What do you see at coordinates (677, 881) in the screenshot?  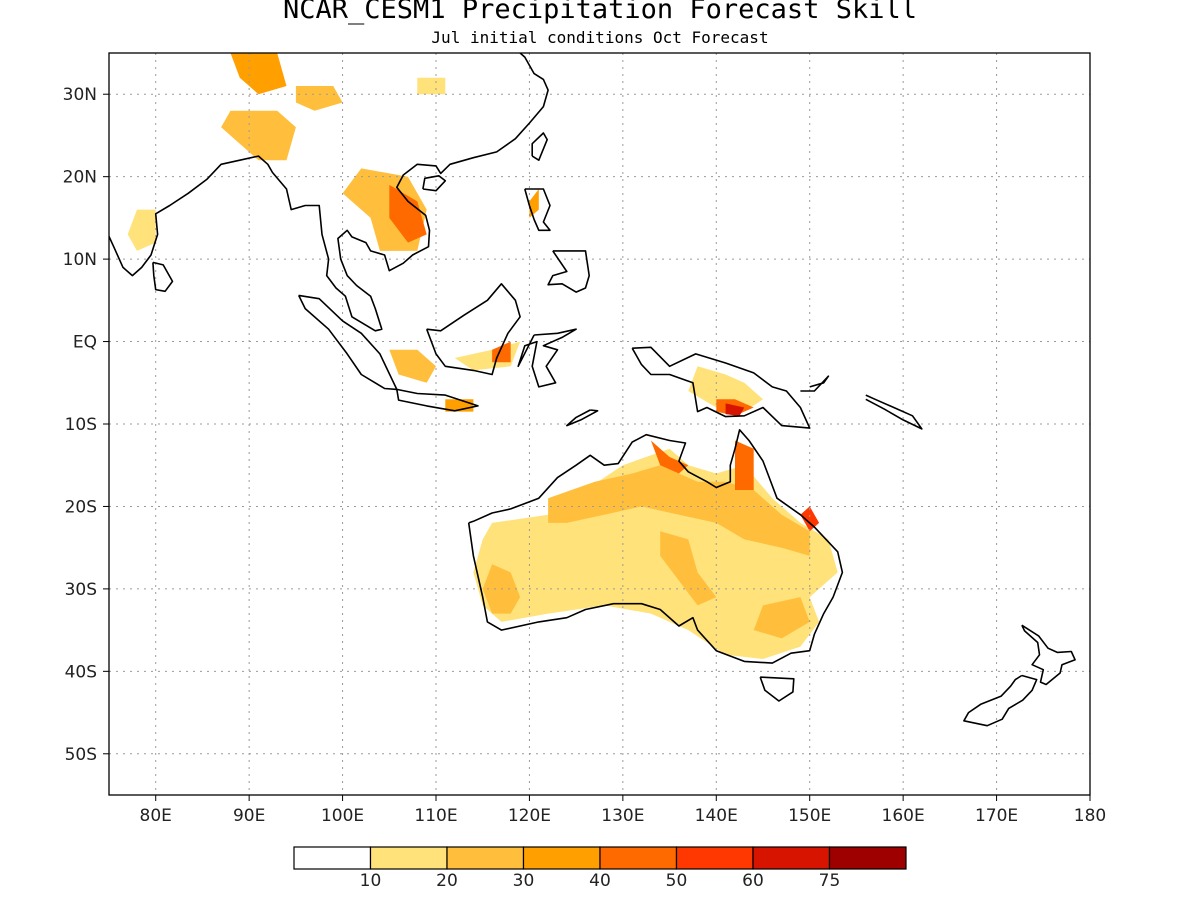 I see `legend-label: 50` at bounding box center [677, 881].